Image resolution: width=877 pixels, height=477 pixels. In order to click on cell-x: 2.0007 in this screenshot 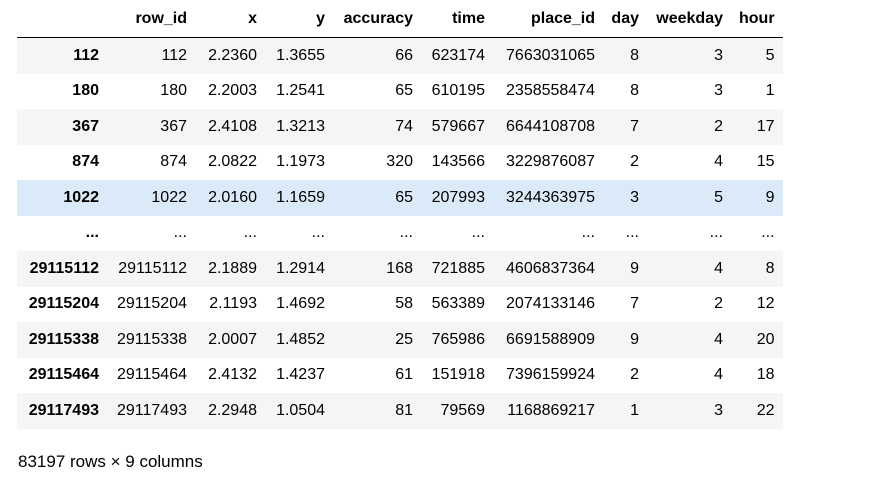, I will do `click(232, 339)`.